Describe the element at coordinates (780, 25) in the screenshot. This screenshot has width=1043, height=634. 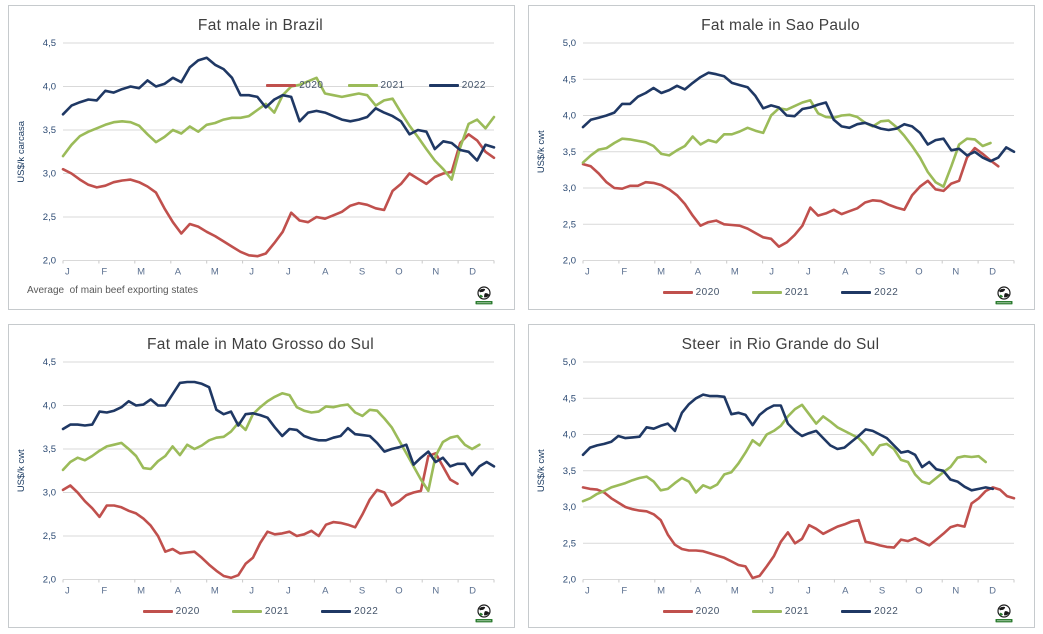
I see `chart-title-sao-paulo: Fat male in Sao Paulo` at that location.